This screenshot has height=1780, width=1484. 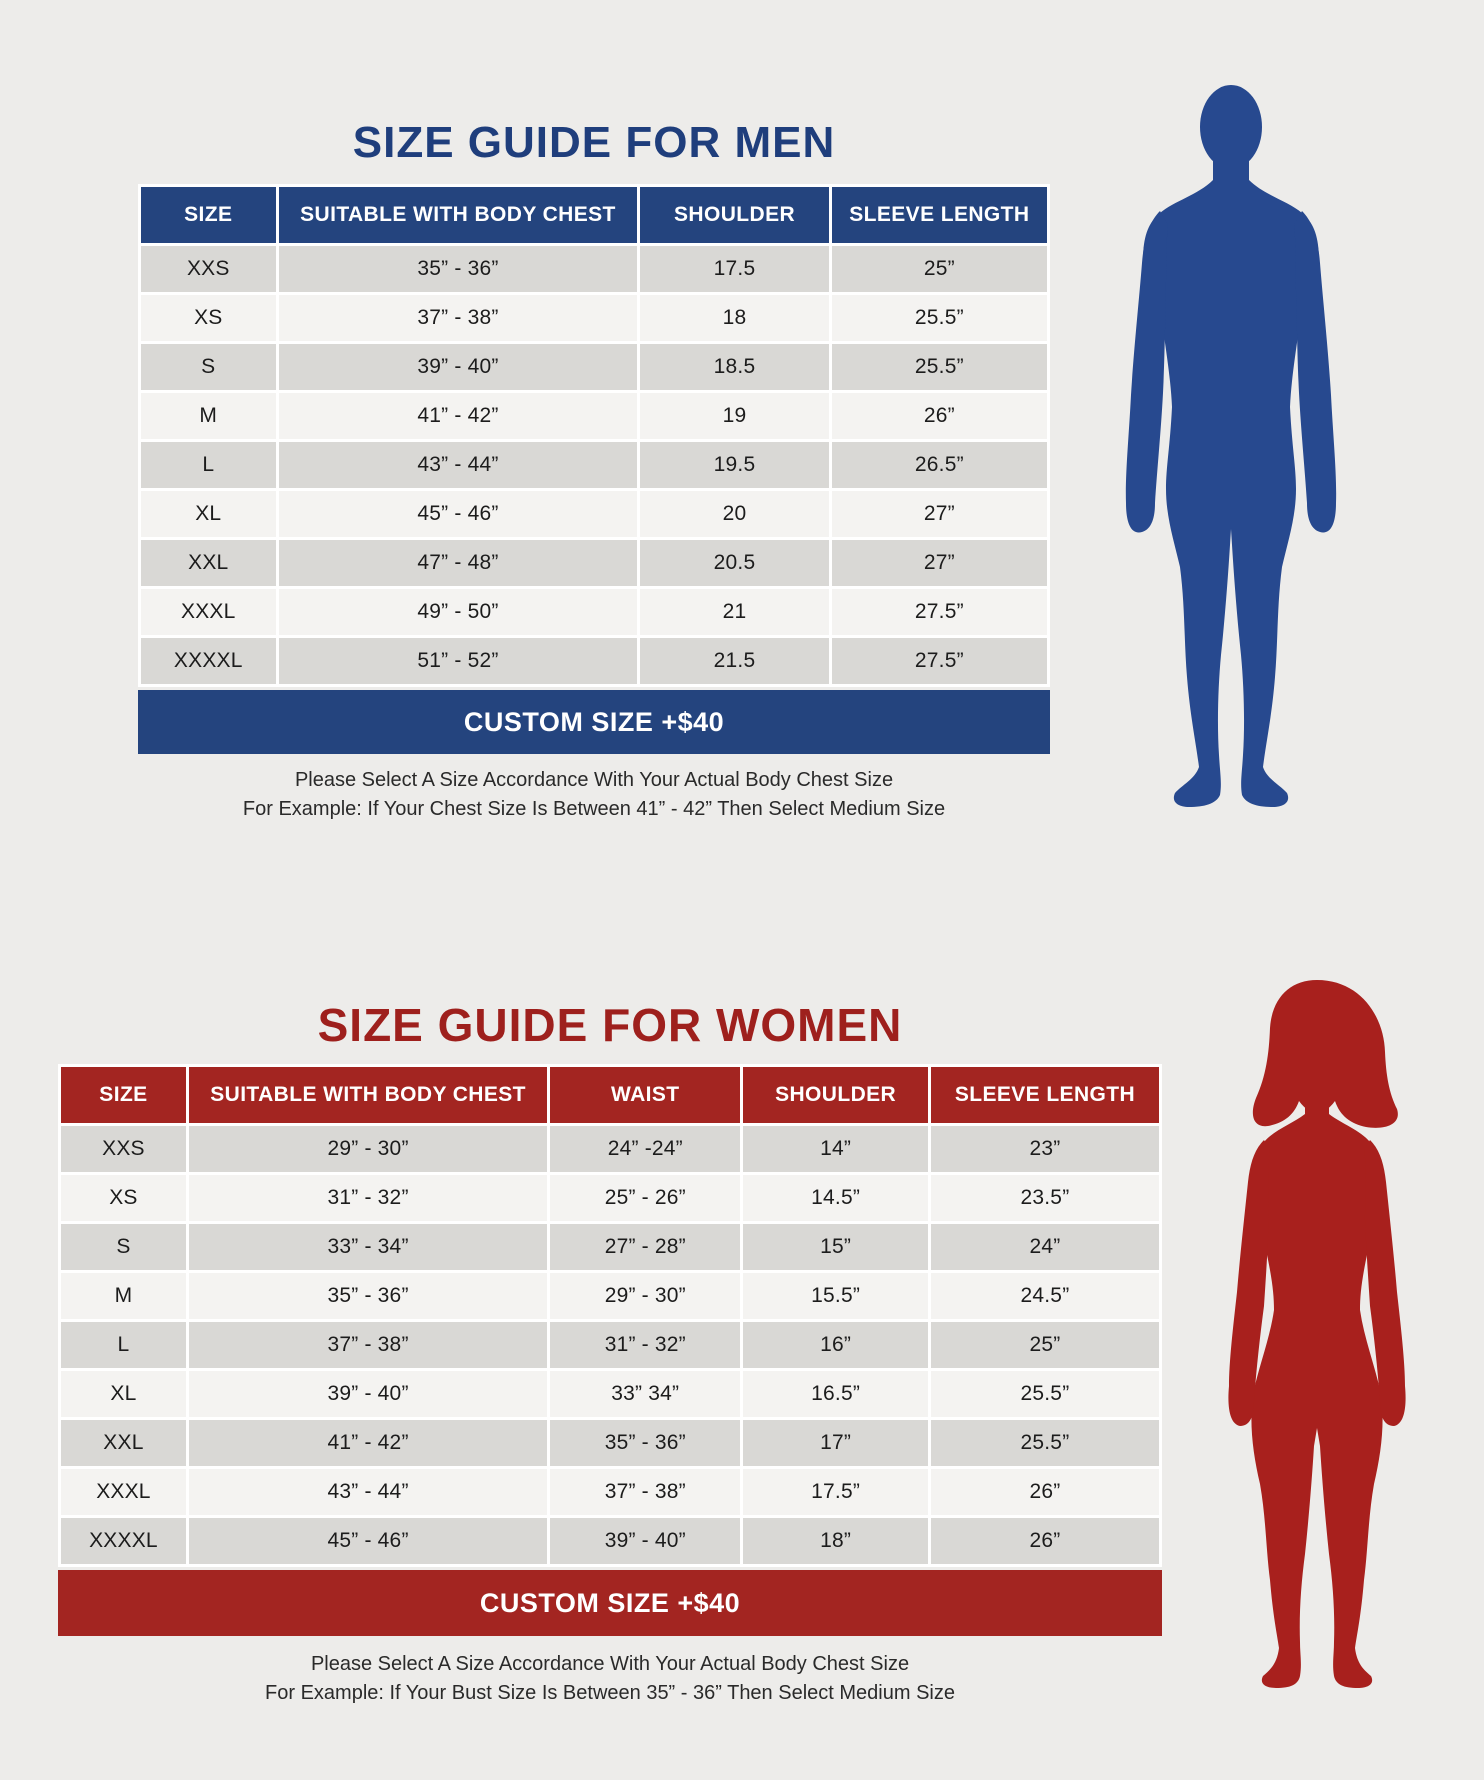 What do you see at coordinates (835, 1247) in the screenshot?
I see `table-cell: 15”` at bounding box center [835, 1247].